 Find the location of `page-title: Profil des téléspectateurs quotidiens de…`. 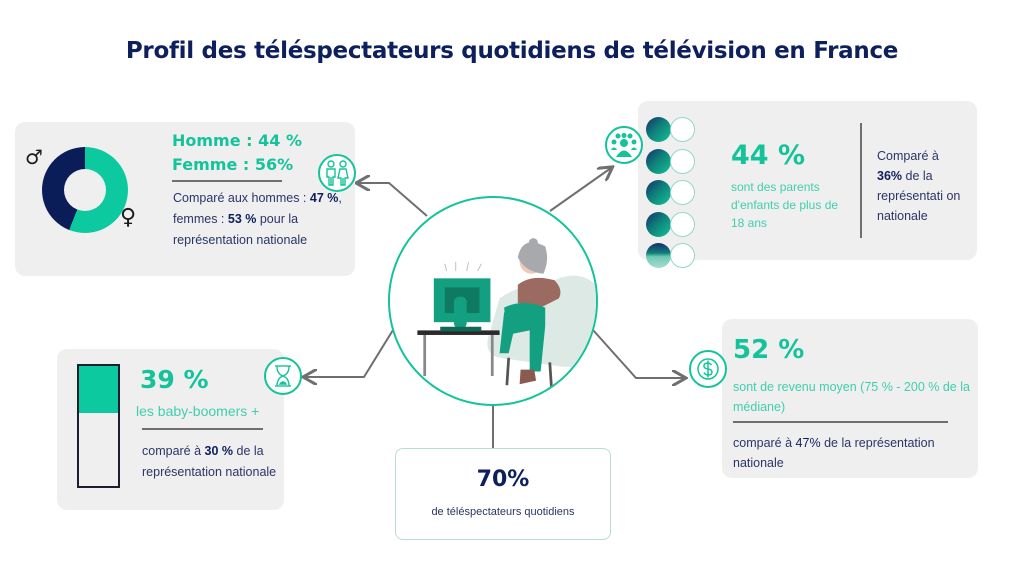

page-title: Profil des téléspectateurs quotidiens de… is located at coordinates (512, 51).